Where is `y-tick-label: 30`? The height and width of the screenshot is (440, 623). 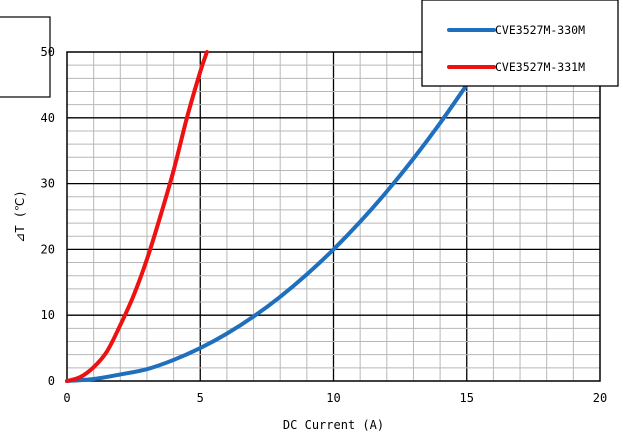
y-tick-label: 30 is located at coordinates (48, 184).